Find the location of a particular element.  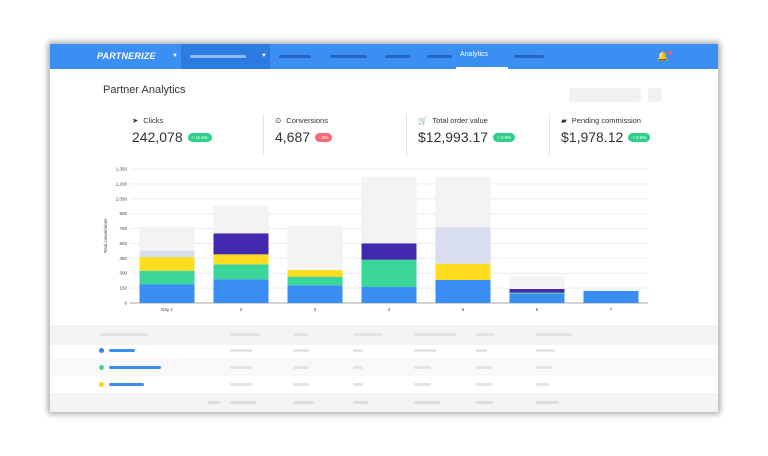

kpi-value: 242,078 is located at coordinates (157, 137).